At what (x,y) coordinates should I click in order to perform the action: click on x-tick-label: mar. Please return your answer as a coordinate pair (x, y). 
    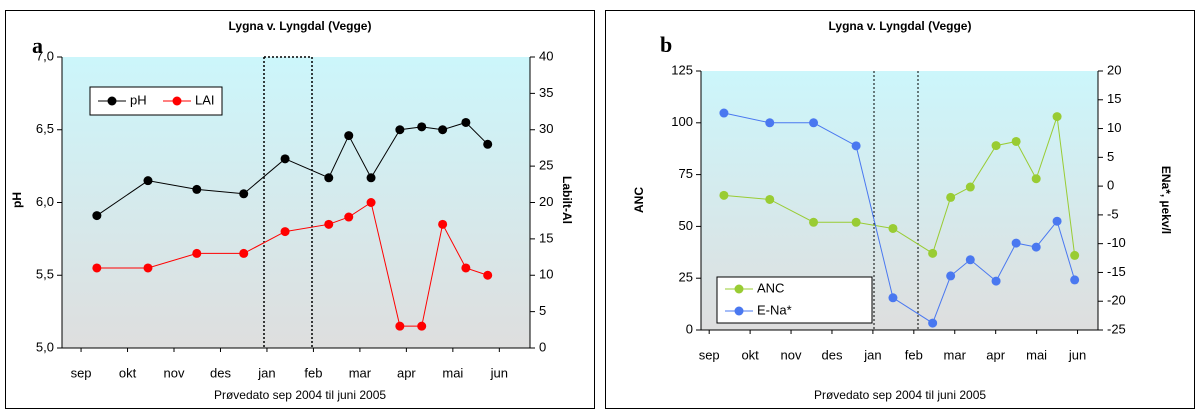
    Looking at the image, I should click on (360, 372).